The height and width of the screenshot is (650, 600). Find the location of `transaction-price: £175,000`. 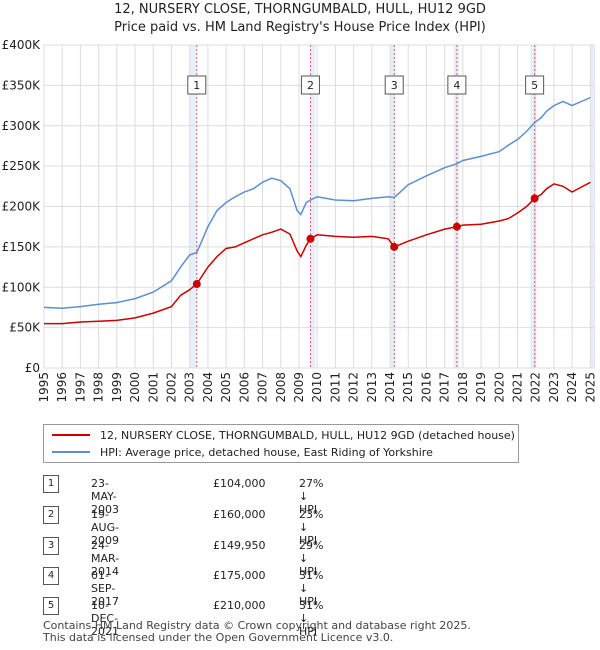

transaction-price: £175,000 is located at coordinates (239, 575).